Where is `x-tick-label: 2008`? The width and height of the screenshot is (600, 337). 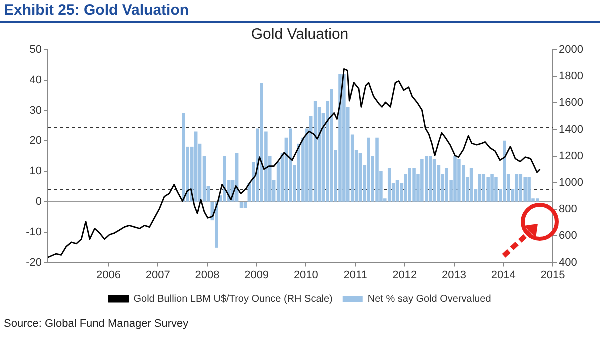 x-tick-label: 2008 is located at coordinates (207, 275).